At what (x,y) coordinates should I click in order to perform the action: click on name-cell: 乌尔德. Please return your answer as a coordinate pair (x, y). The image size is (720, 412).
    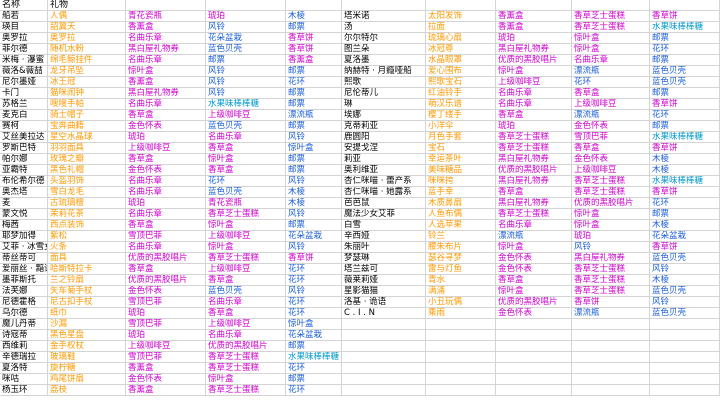
    Looking at the image, I should click on (24, 313).